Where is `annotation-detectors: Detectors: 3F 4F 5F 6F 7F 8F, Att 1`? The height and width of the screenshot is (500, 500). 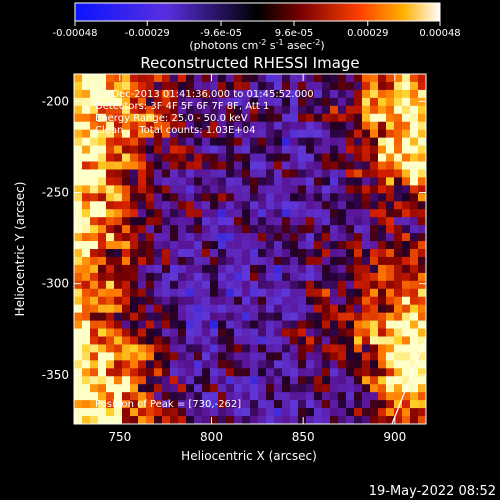 annotation-detectors: Detectors: 3F 4F 5F 6F 7F 8F, Att 1 is located at coordinates (182, 106).